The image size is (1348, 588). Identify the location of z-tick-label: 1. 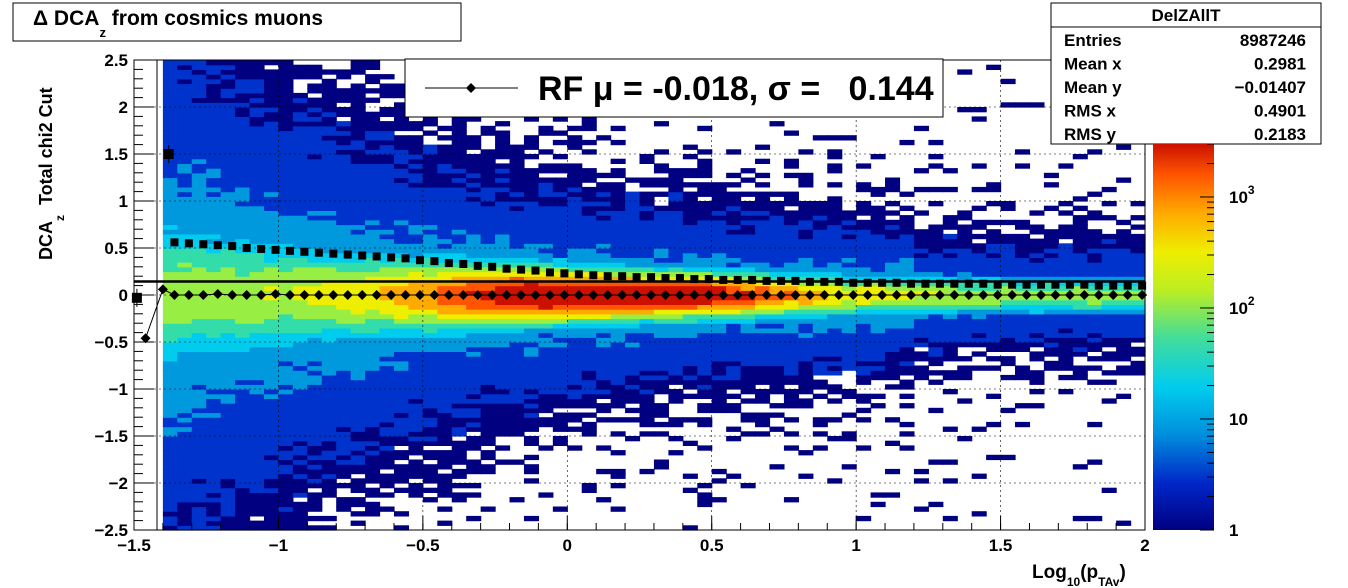
(1233, 530).